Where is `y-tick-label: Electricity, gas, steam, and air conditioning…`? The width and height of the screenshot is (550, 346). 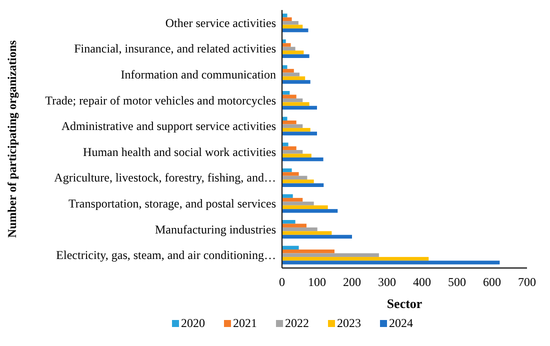 y-tick-label: Electricity, gas, steam, and air conditioning… is located at coordinates (166, 255).